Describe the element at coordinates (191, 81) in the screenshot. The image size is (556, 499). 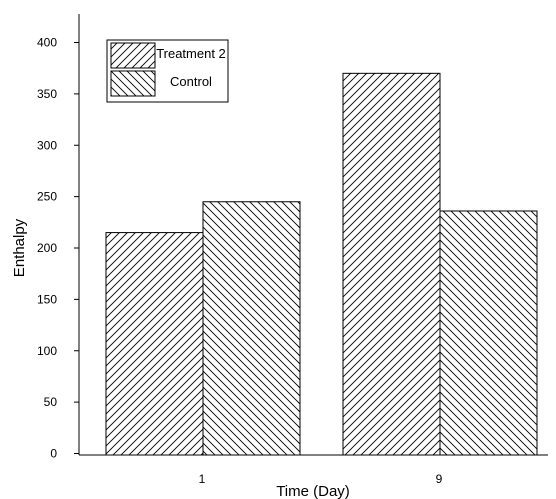
I see `legend-label: Control` at that location.